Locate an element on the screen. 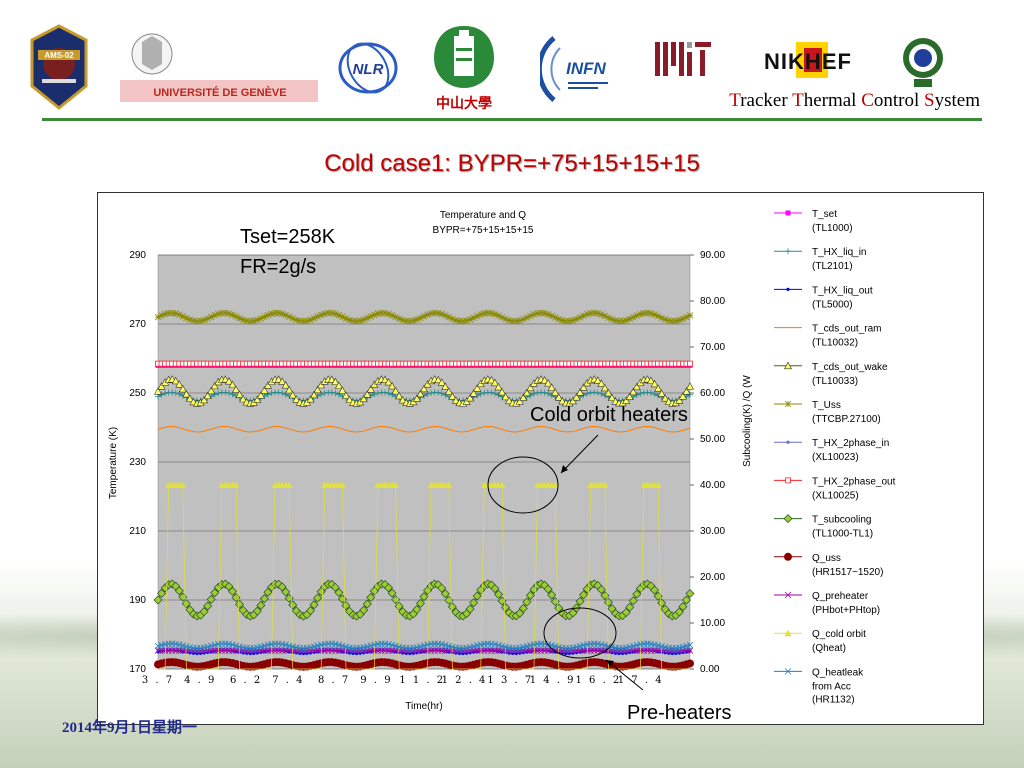 The image size is (1024, 768). y2-tick-label: 70.00 is located at coordinates (712, 347).